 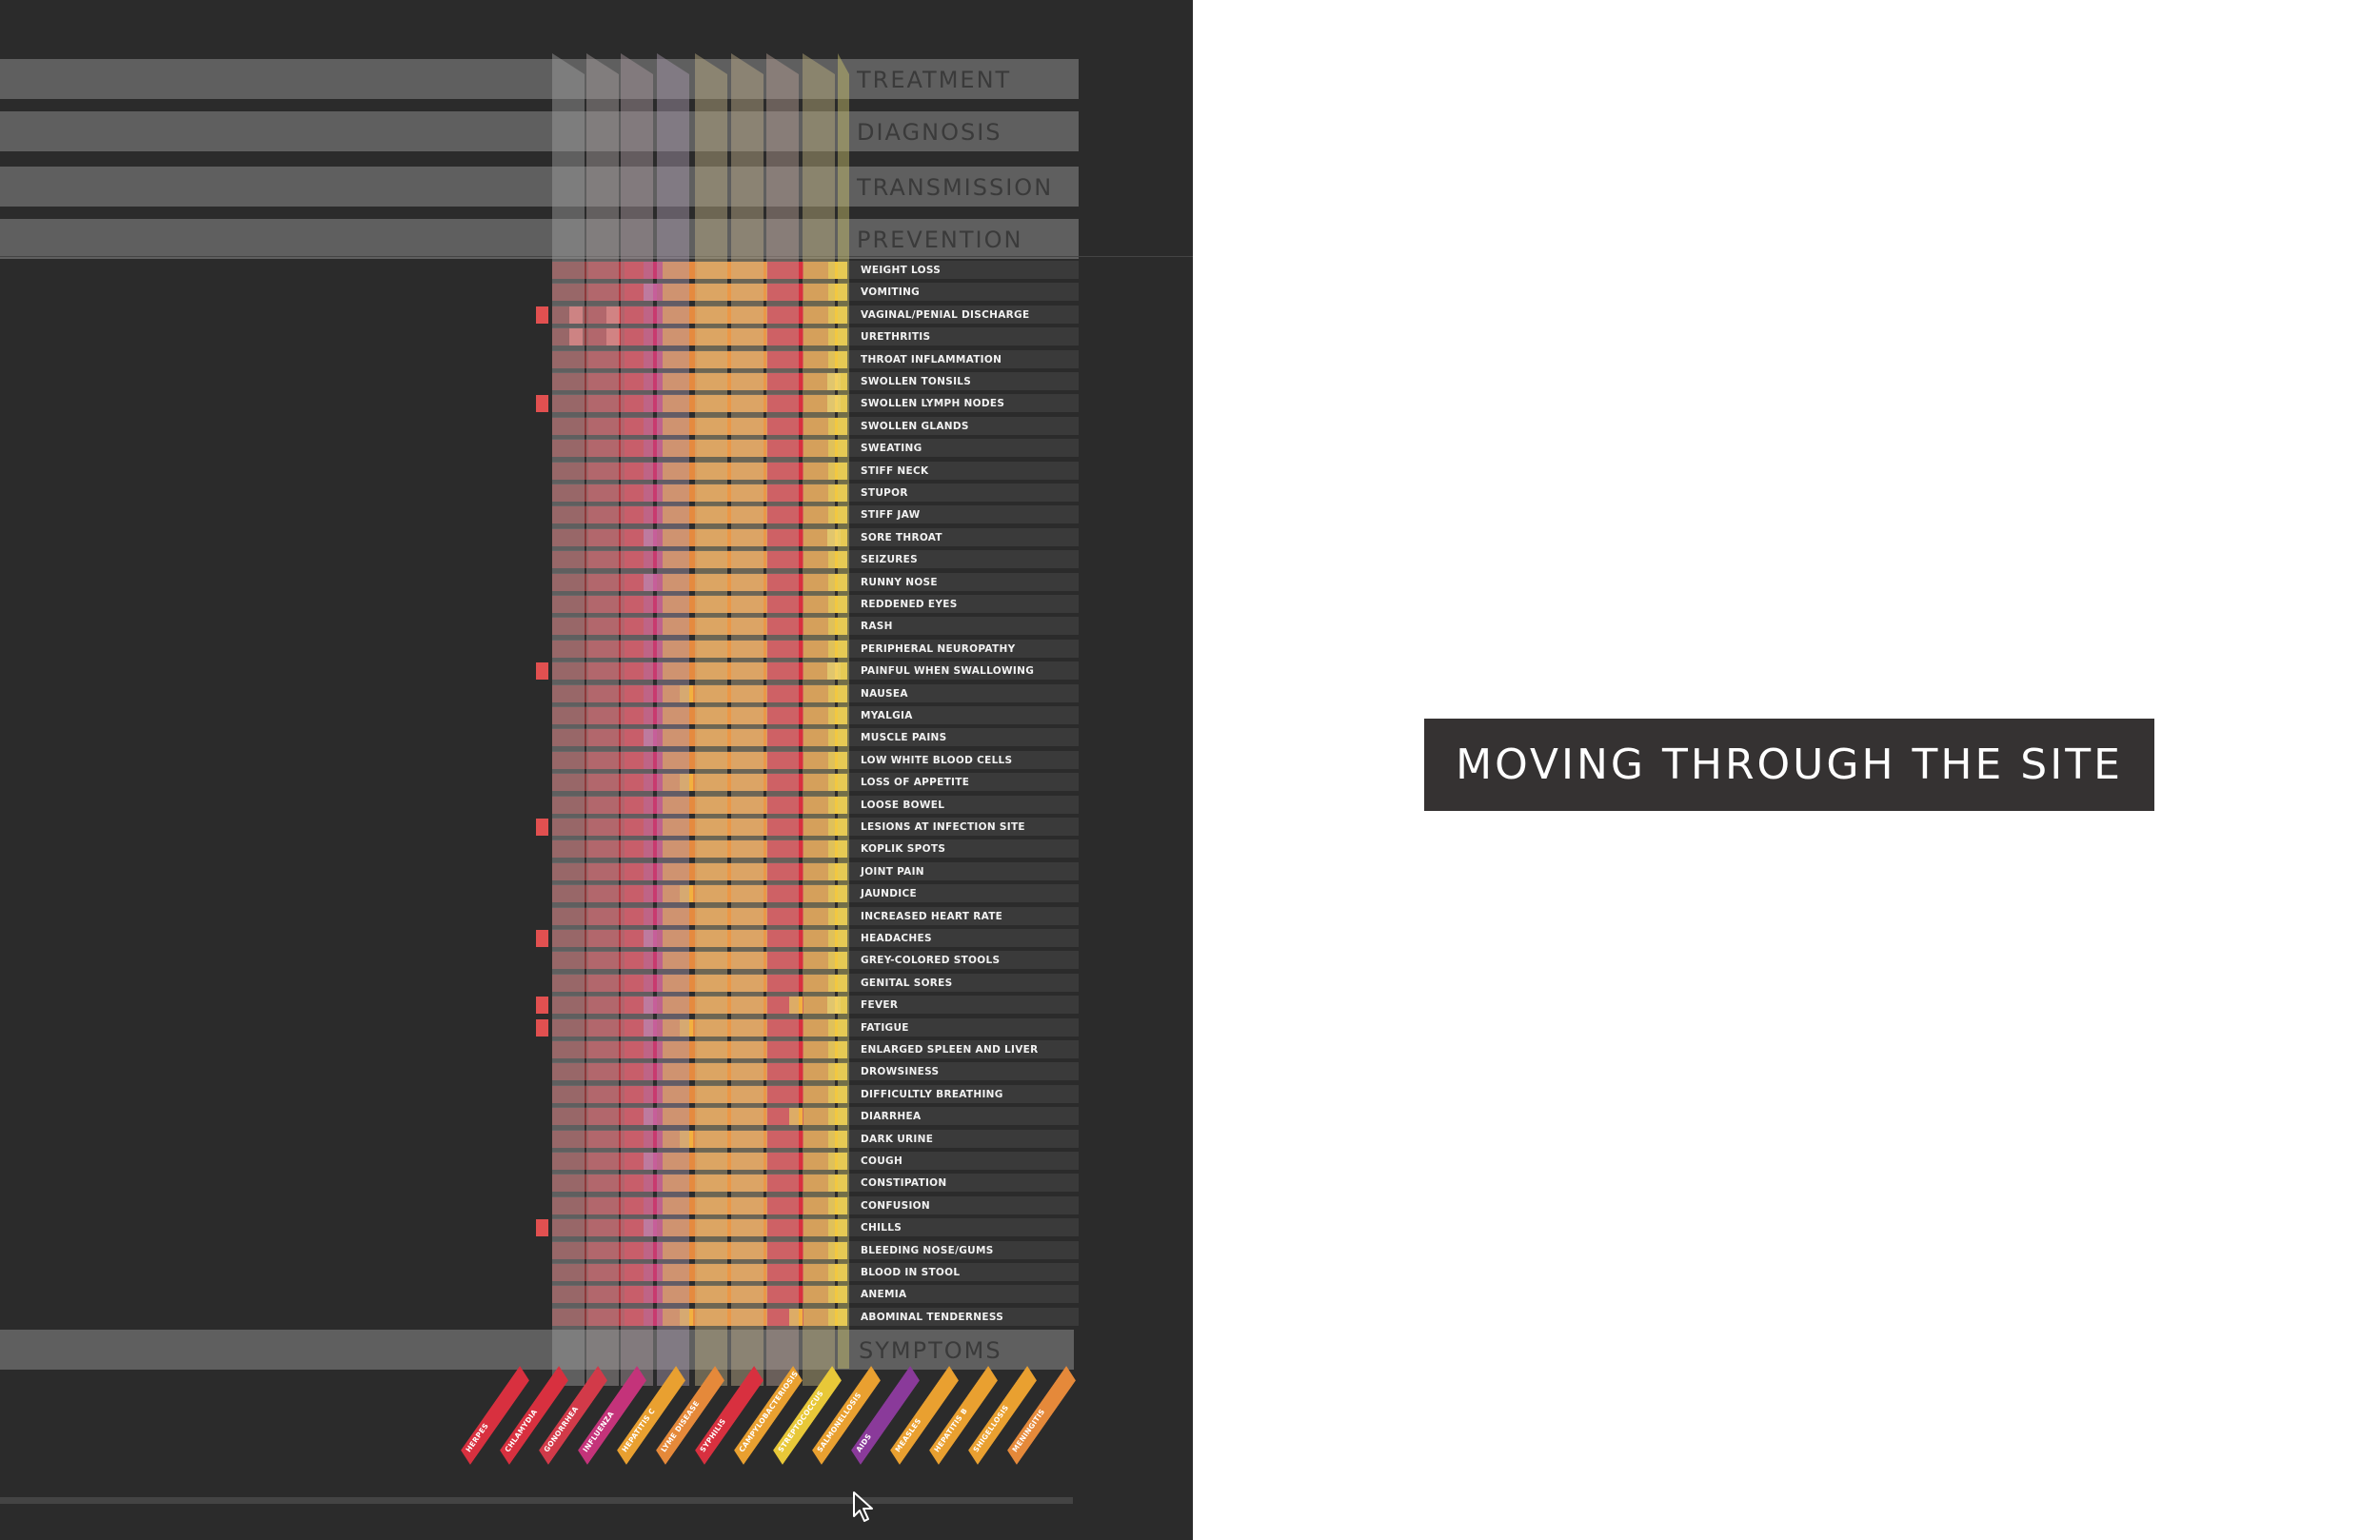 What do you see at coordinates (596, 693) in the screenshot?
I see `symptom-row: NAUSEA` at bounding box center [596, 693].